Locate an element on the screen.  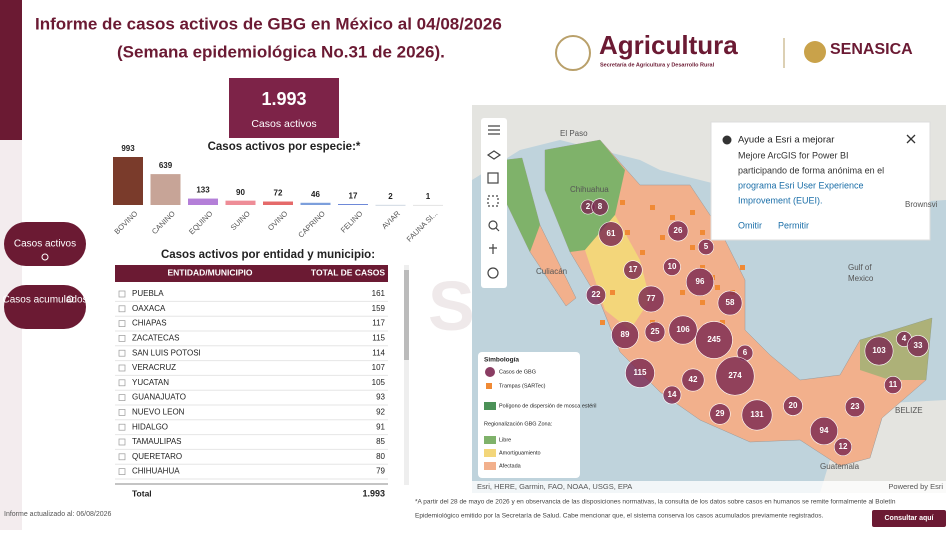
table-cell: GUANAJUATO is located at coordinates (159, 397).